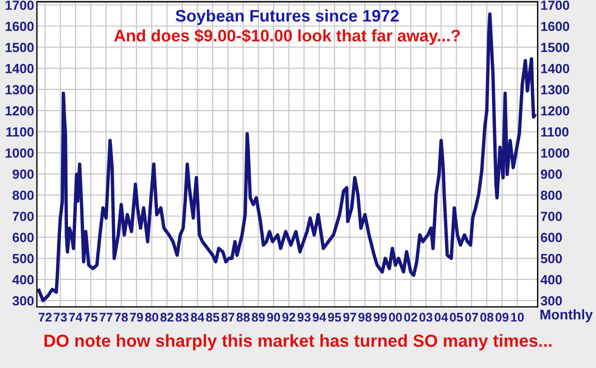  I want to click on y2-tick-label: 1100, so click(554, 132).